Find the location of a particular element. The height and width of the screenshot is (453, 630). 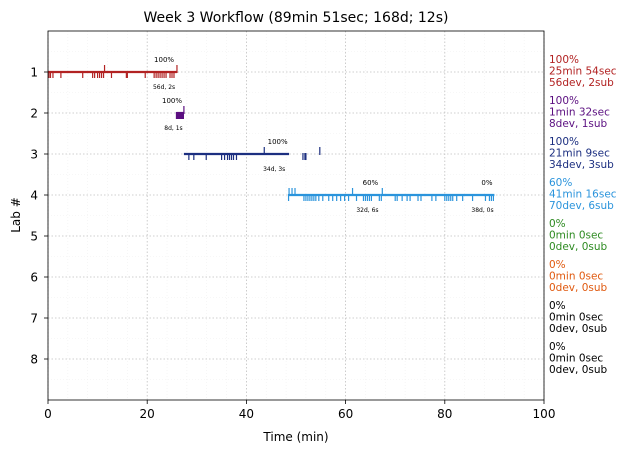

segment-count-label: 38d, 0s is located at coordinates (482, 210).